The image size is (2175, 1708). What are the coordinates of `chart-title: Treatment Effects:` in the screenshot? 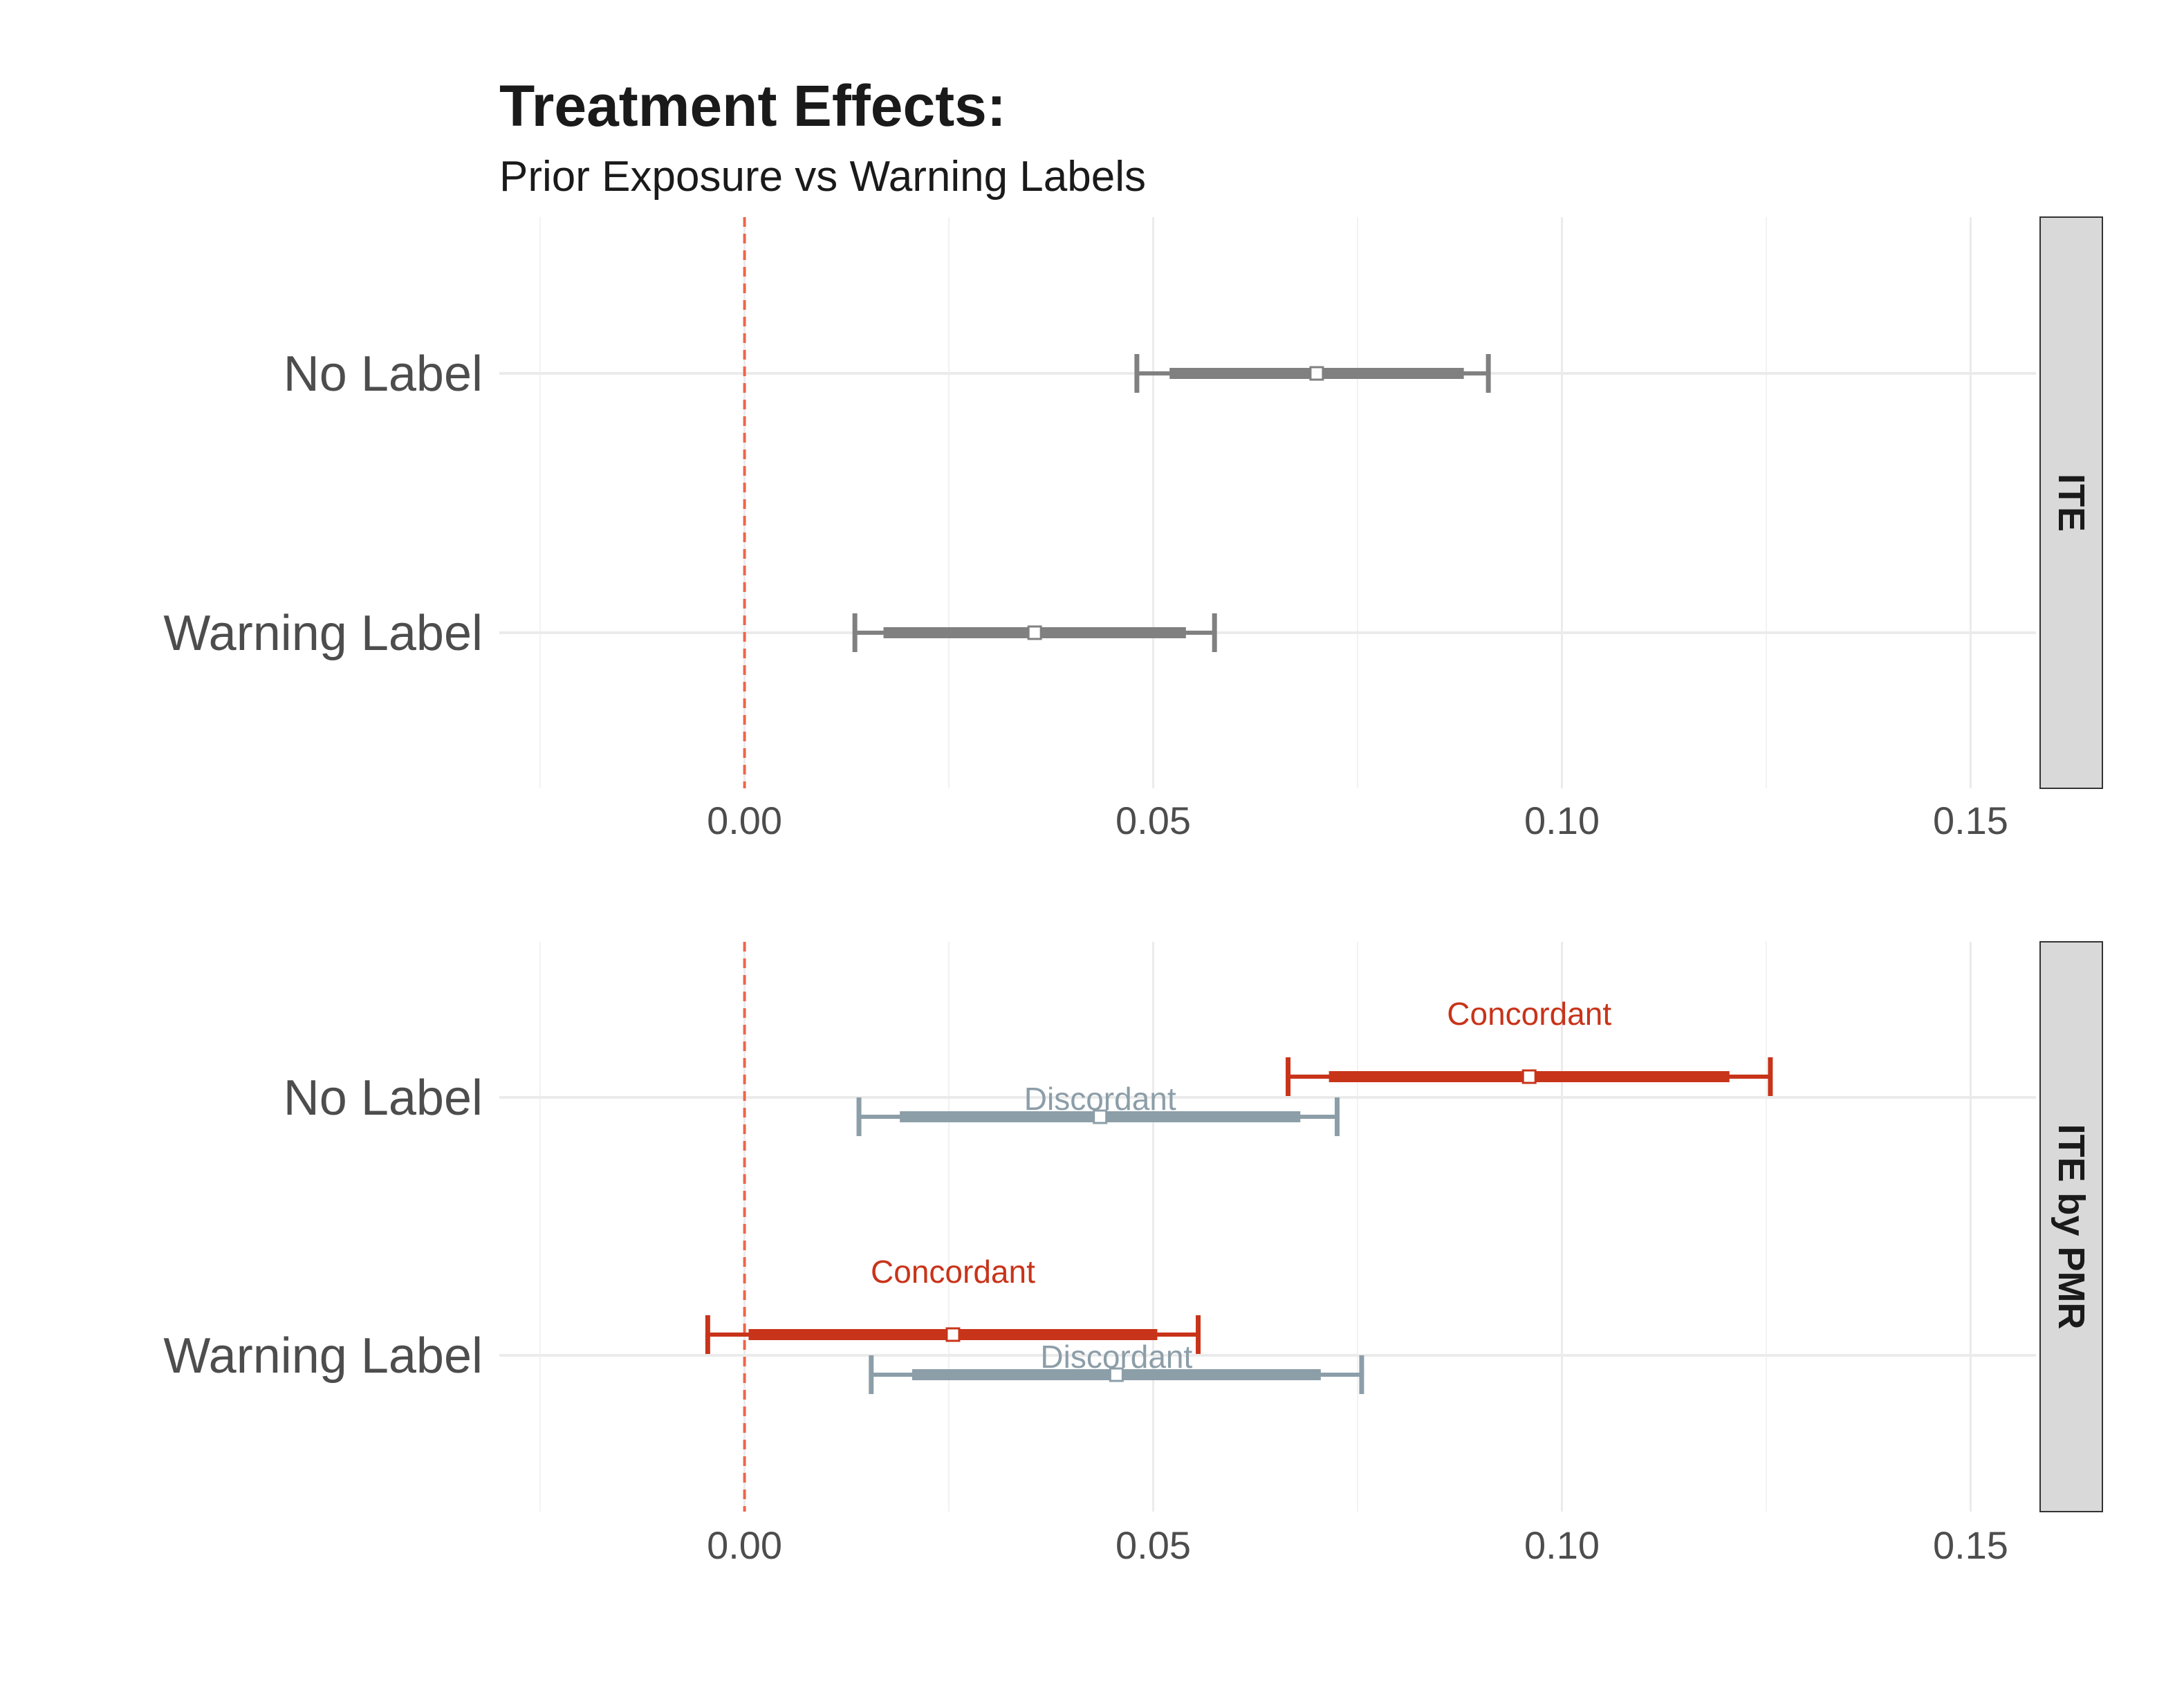 It's located at (753, 105).